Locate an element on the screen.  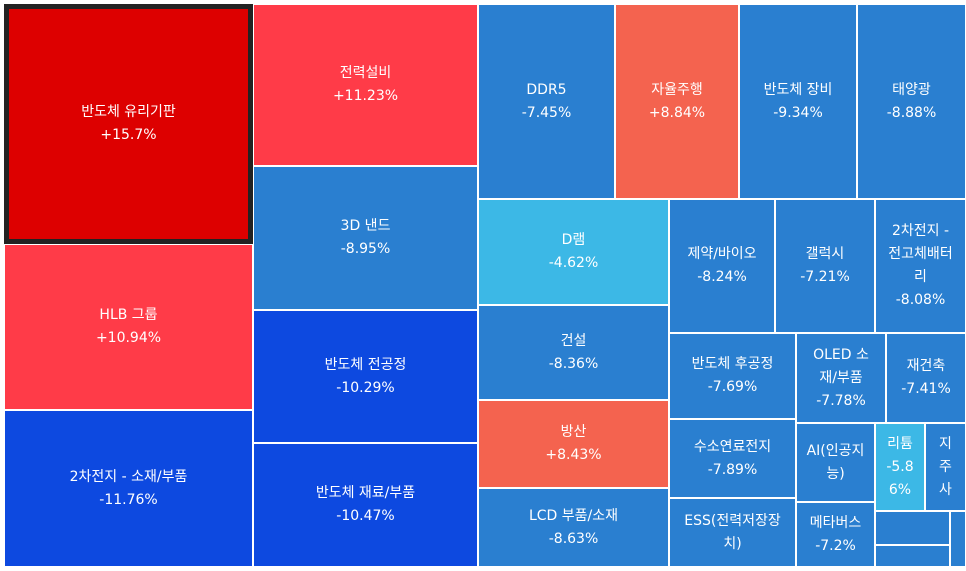
tile-change-value: -8.24% is located at coordinates (722, 277).